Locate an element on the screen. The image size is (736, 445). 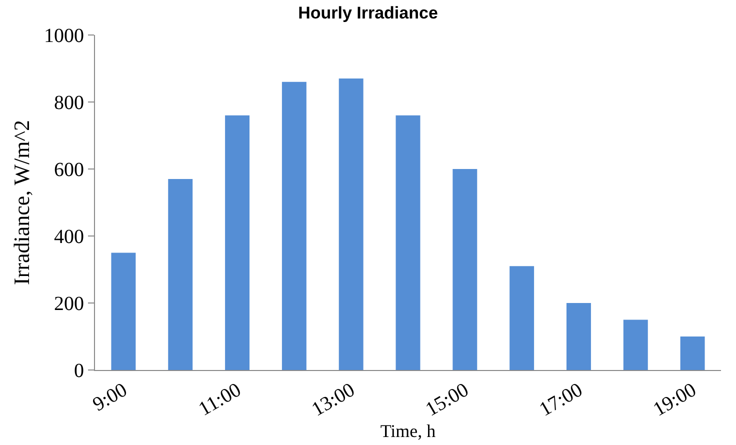
x-tick-label: 13:00 is located at coordinates (333, 399).